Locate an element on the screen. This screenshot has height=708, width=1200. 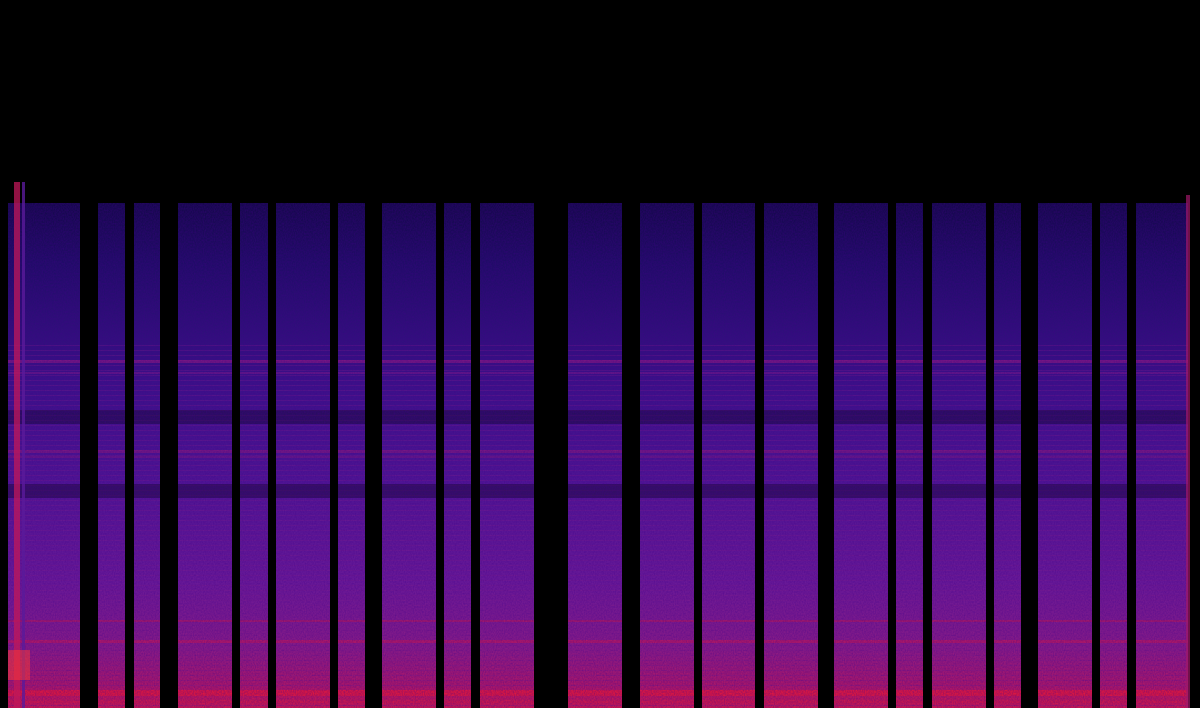
offset-transient is located at coordinates (1188, 451).